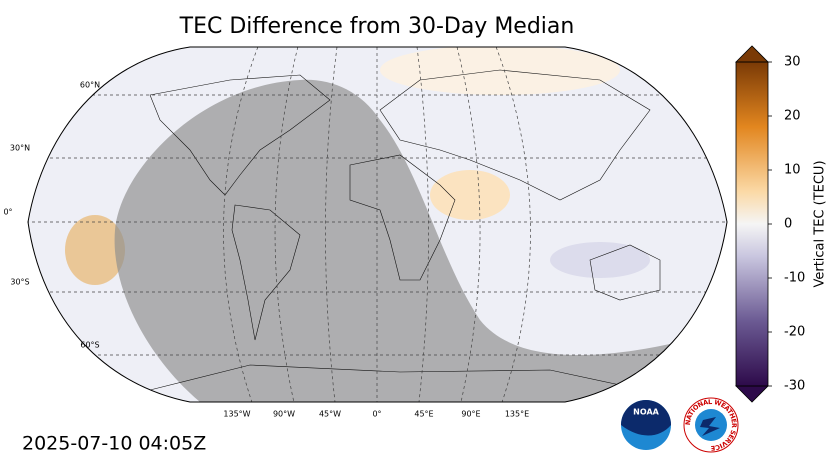  Describe the element at coordinates (114, 444) in the screenshot. I see `timestamp: 2025-07-10 04:05Z` at that location.